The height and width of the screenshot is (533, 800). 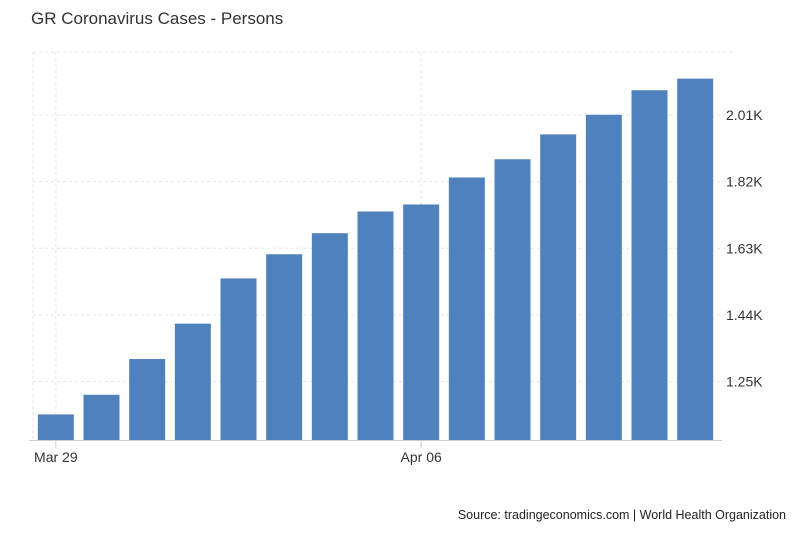 I want to click on x-tick-label: Mar 29, so click(x=56, y=457).